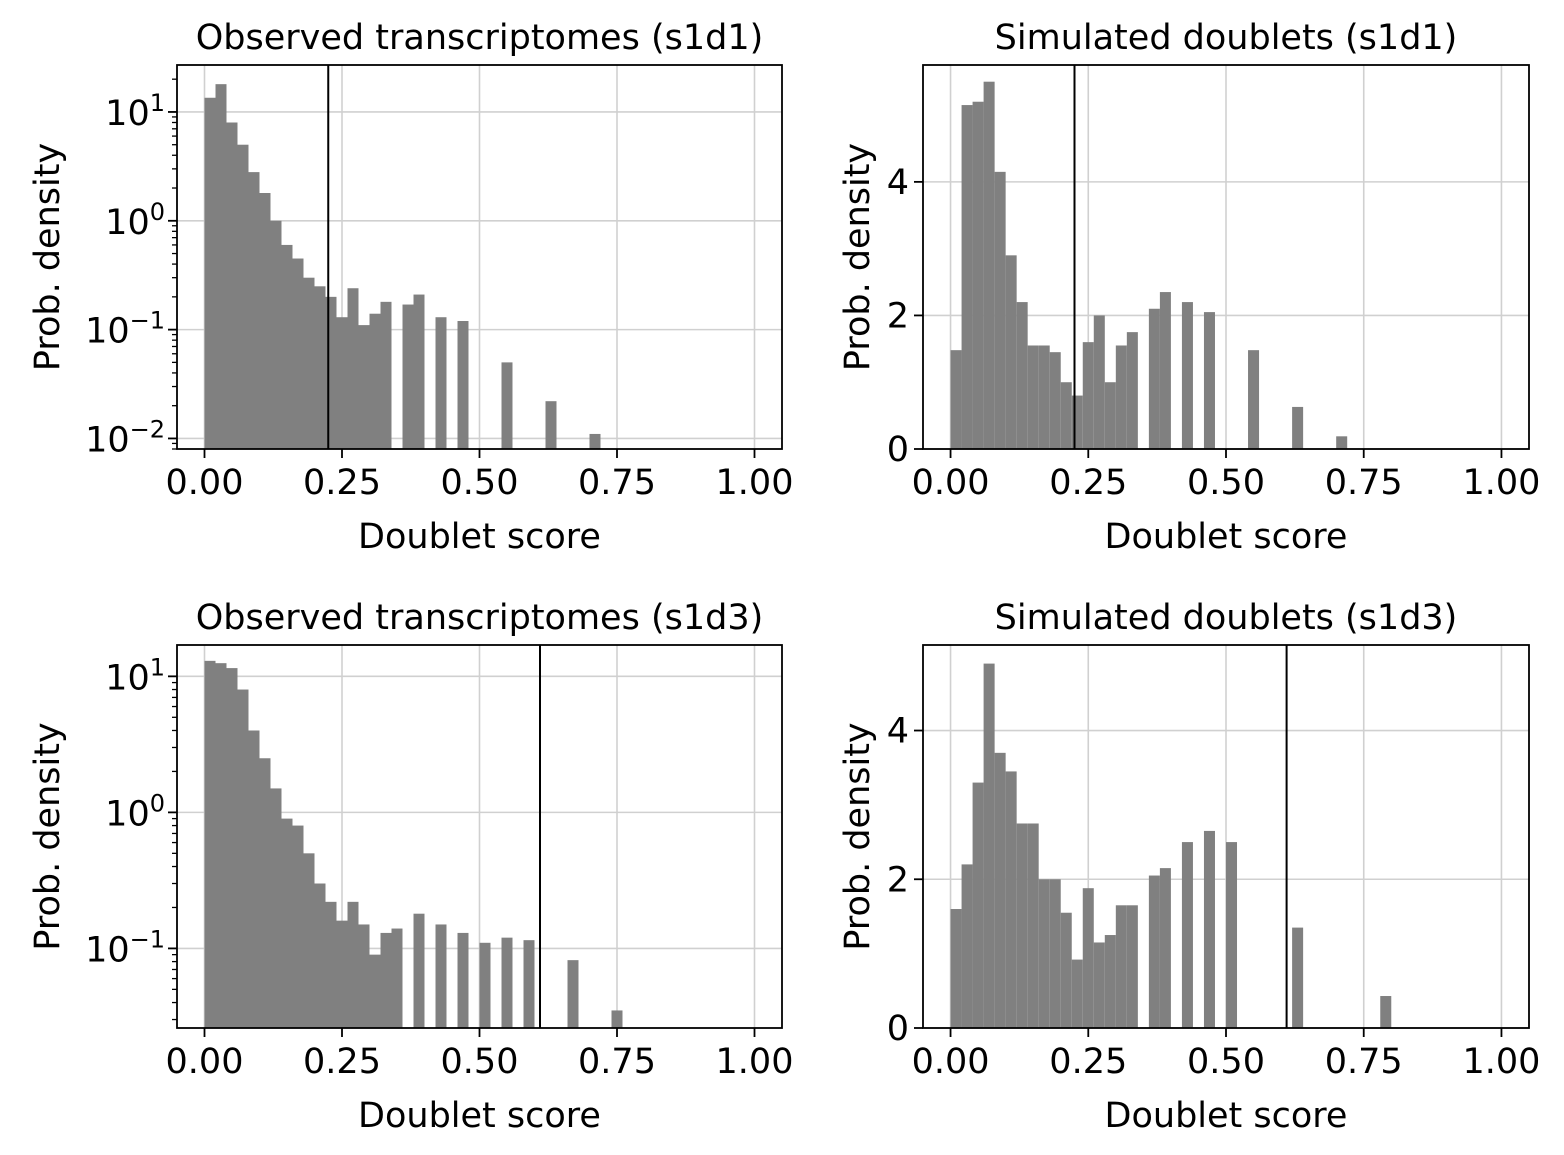 The image size is (1564, 1155). Describe the element at coordinates (898, 450) in the screenshot. I see `y-tick-label: 0` at that location.